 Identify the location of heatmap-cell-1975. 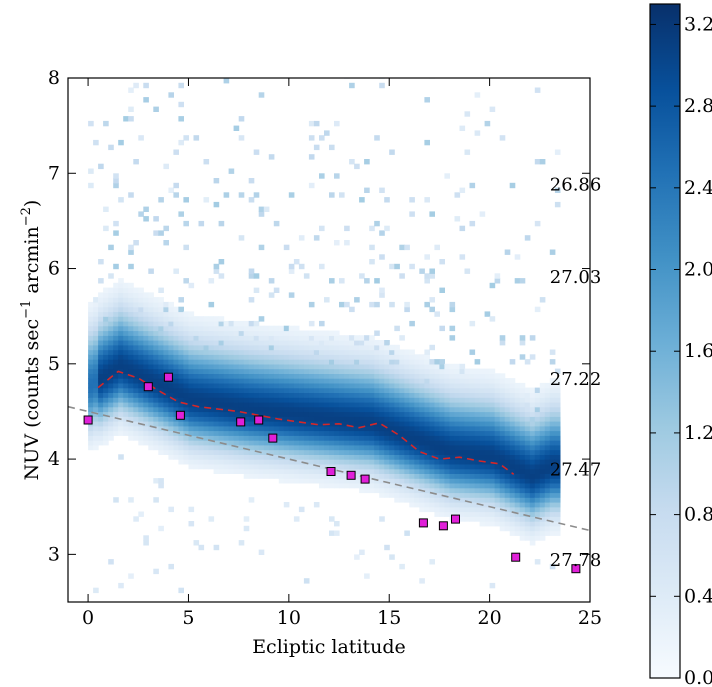
(362, 200).